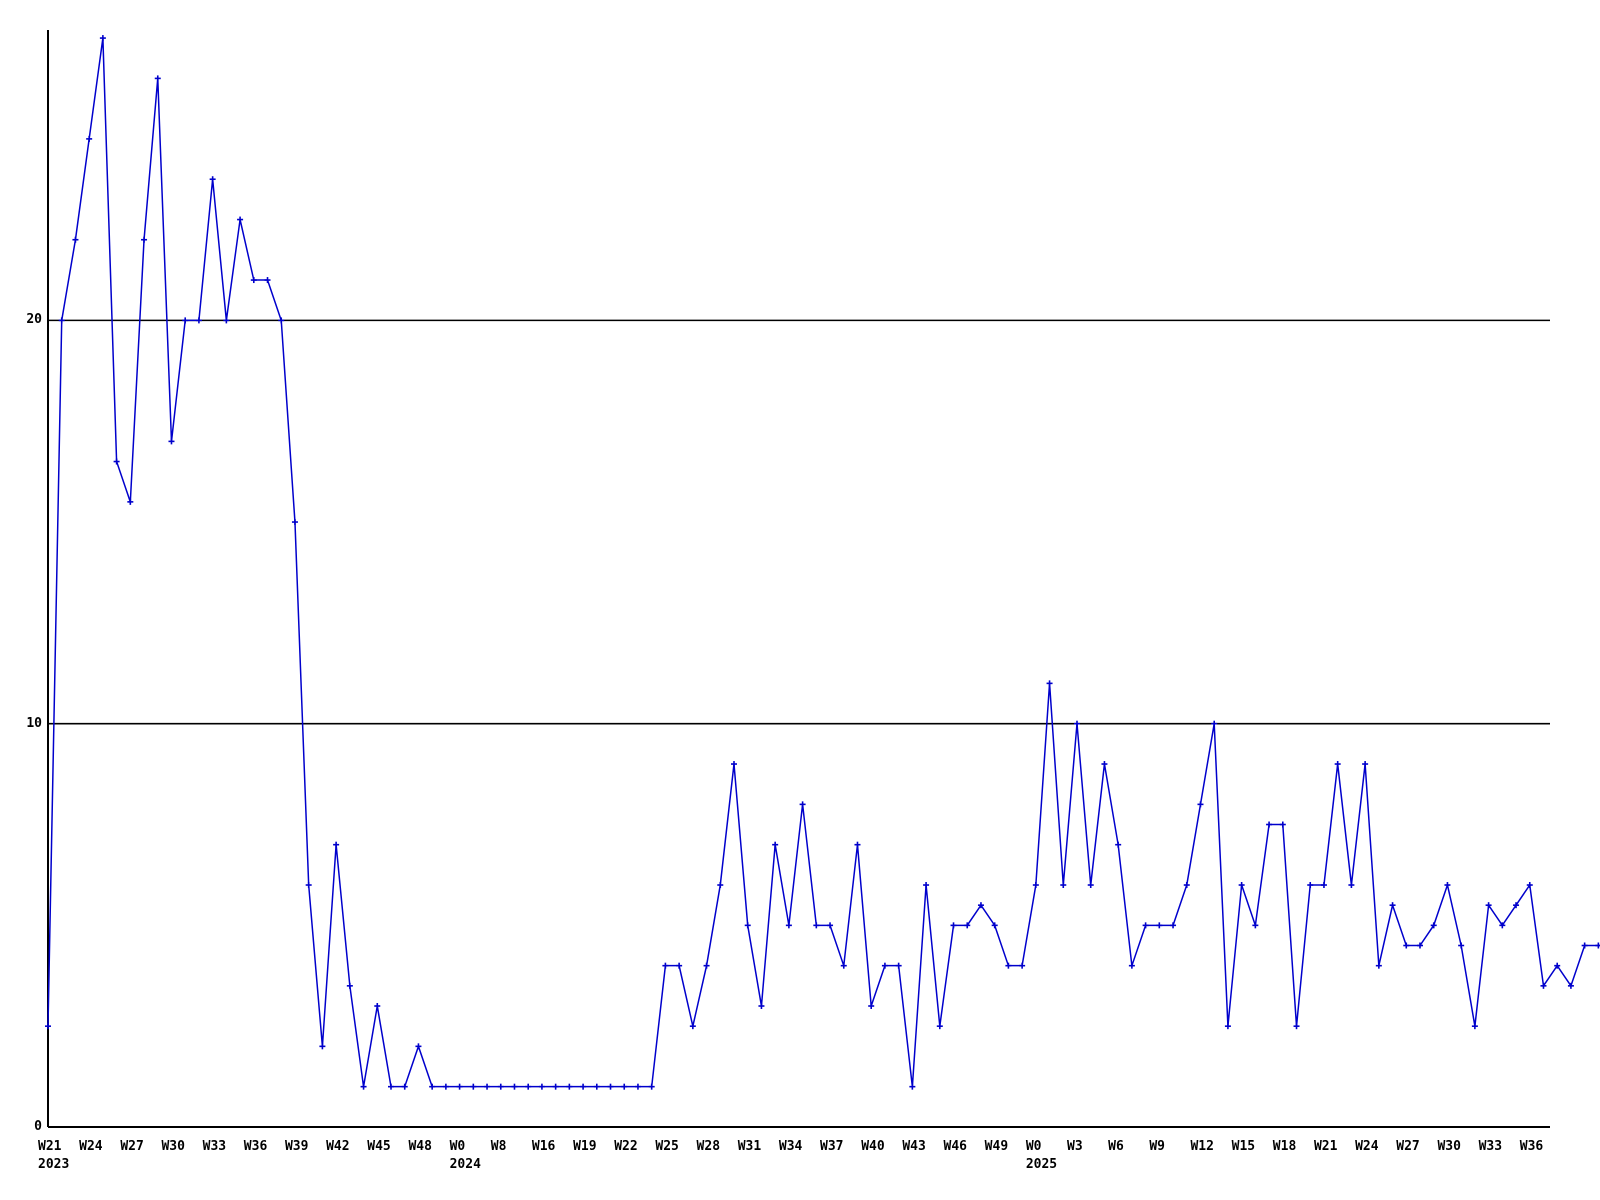 Image resolution: width=1600 pixels, height=1200 pixels. What do you see at coordinates (585, 1146) in the screenshot?
I see `x-tick-label: W19` at bounding box center [585, 1146].